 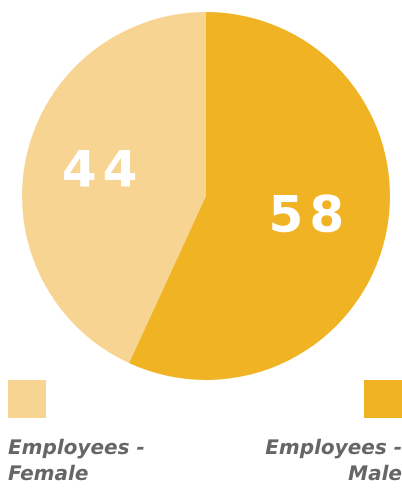 What do you see at coordinates (103, 169) in the screenshot?
I see `data-label: 44` at bounding box center [103, 169].